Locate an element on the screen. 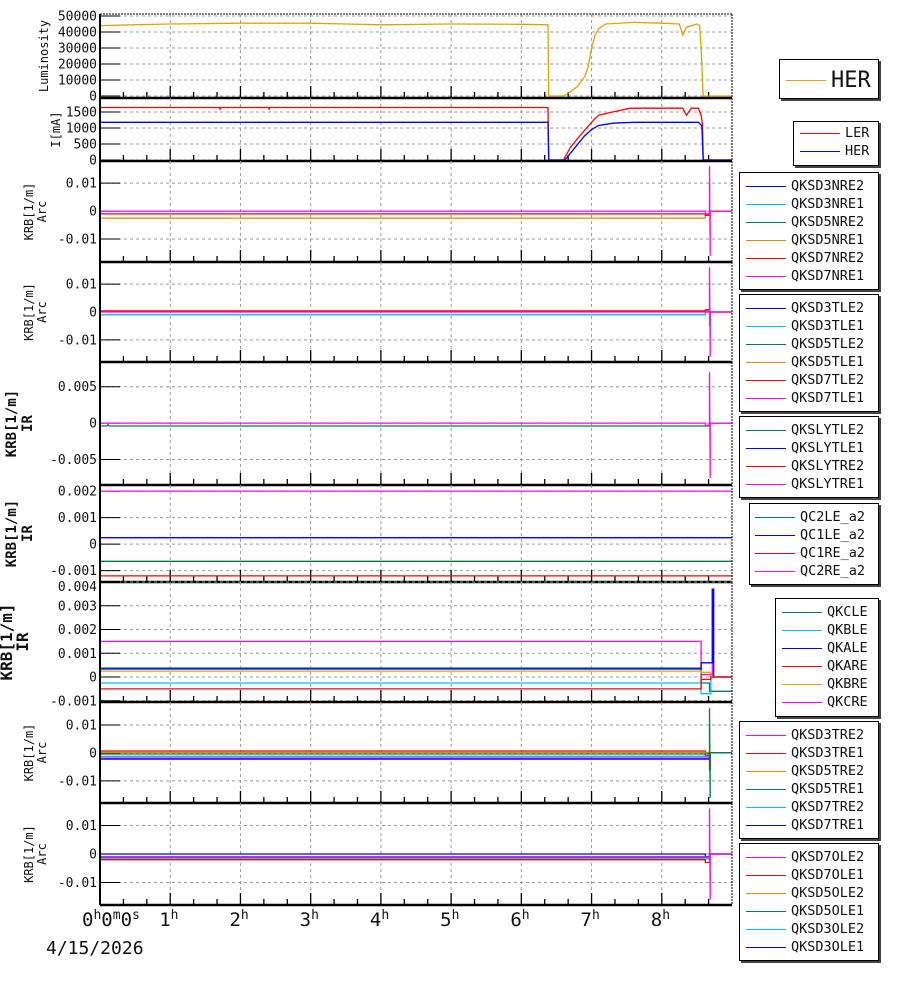  legend-item: QKBRE is located at coordinates (825, 684).